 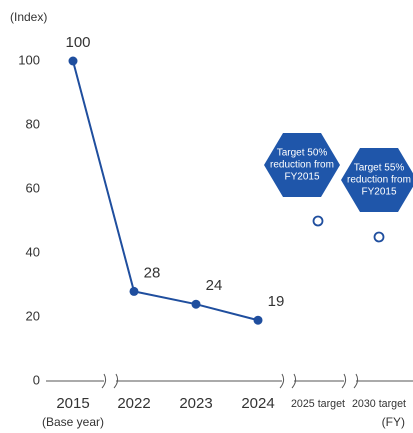 What do you see at coordinates (379, 168) in the screenshot?
I see `annotation-text: Target 55%` at bounding box center [379, 168].